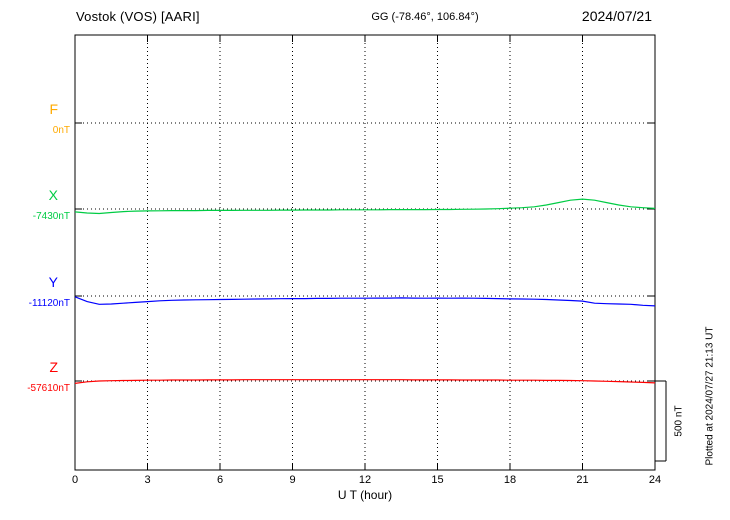  What do you see at coordinates (138, 16) in the screenshot?
I see `station-title: Vostok (VOS) [AARI]` at bounding box center [138, 16].